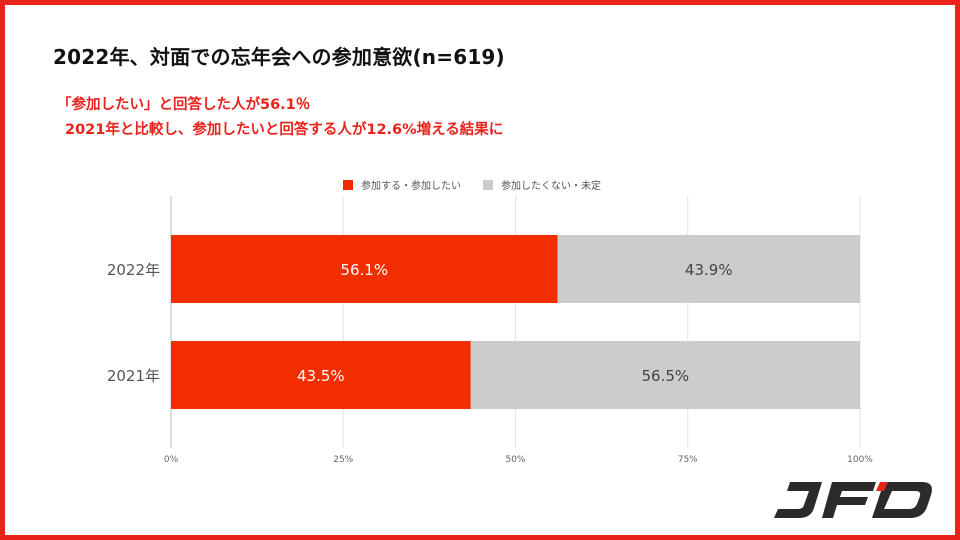  What do you see at coordinates (515, 460) in the screenshot?
I see `x-tick-label: 50%` at bounding box center [515, 460].